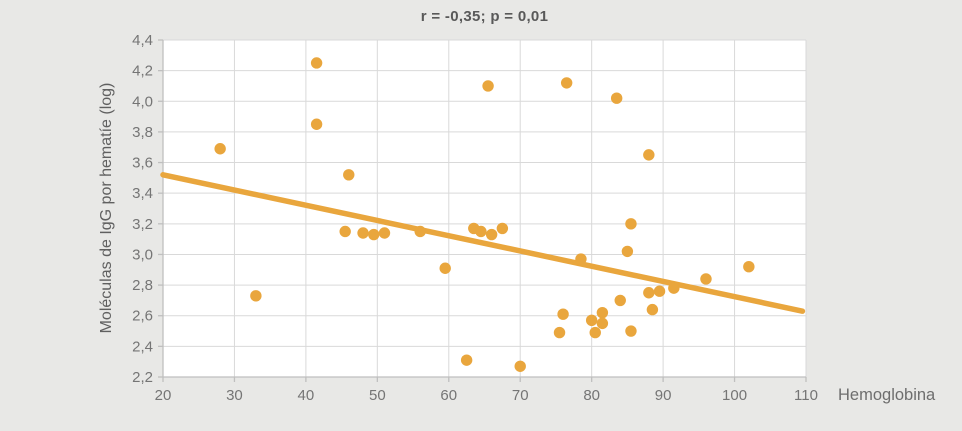  What do you see at coordinates (142, 193) in the screenshot?
I see `y-tick-label: 3,4` at bounding box center [142, 193].